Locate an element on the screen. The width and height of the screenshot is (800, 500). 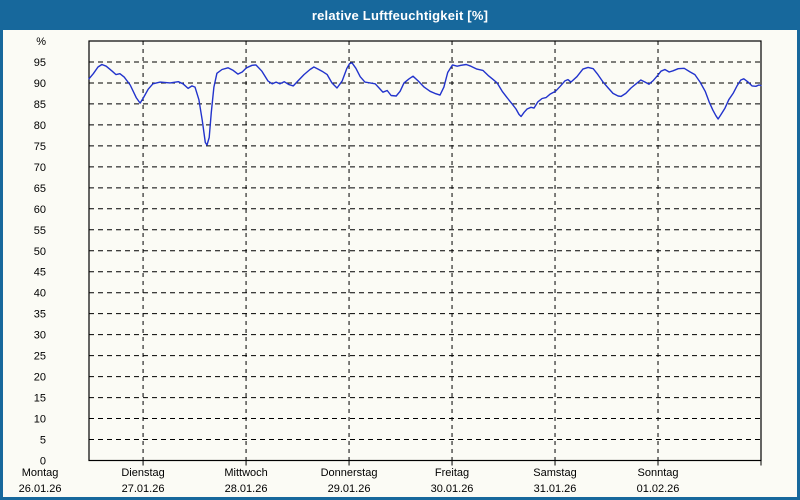
day-label: Montag is located at coordinates (40, 473).